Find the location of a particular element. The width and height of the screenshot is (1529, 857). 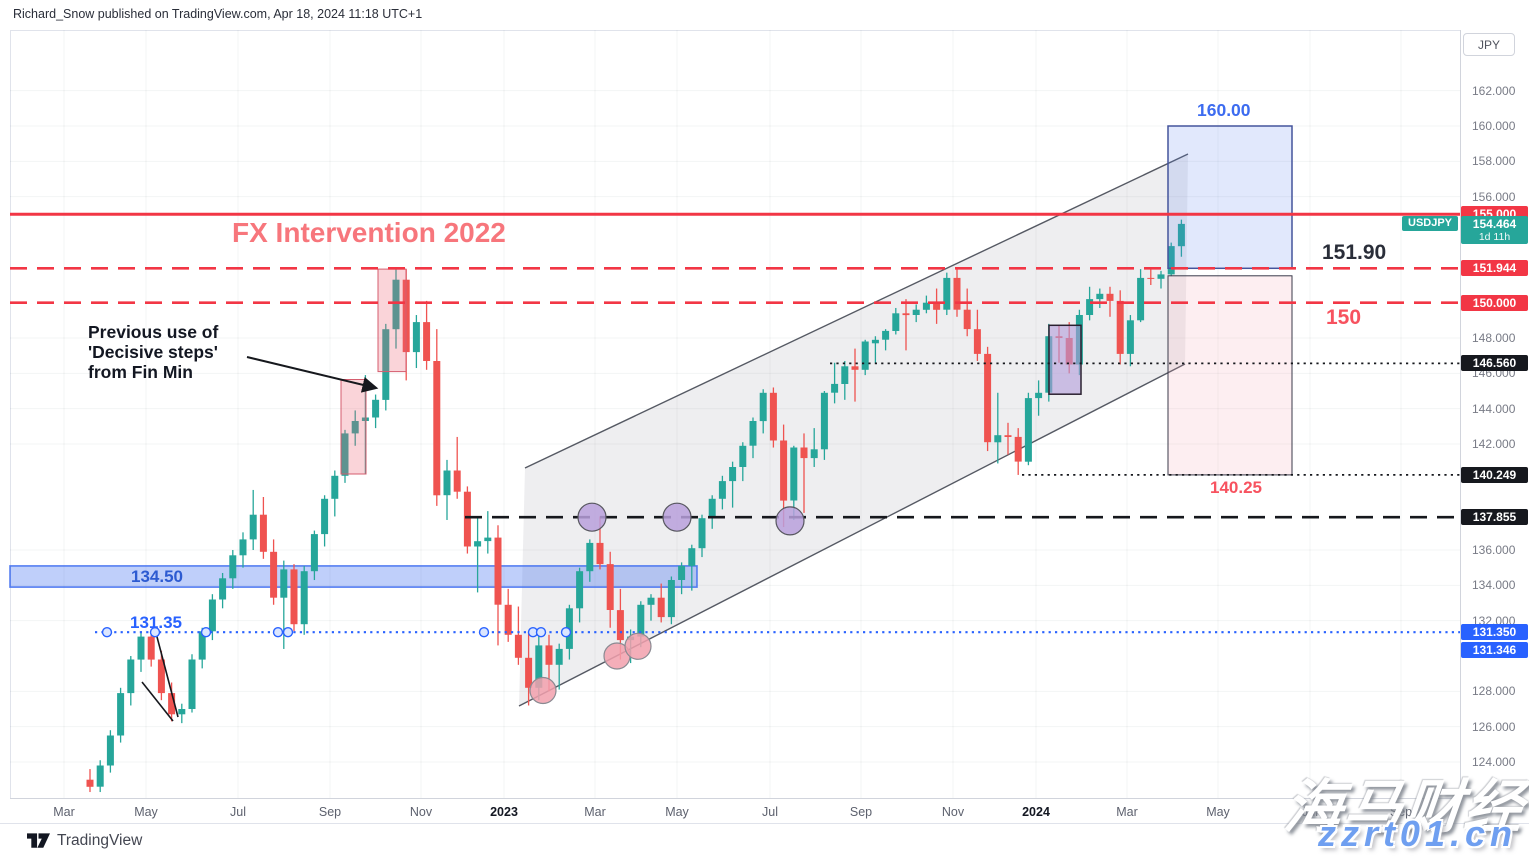

symbol-badge: USDJPY is located at coordinates (1430, 224).